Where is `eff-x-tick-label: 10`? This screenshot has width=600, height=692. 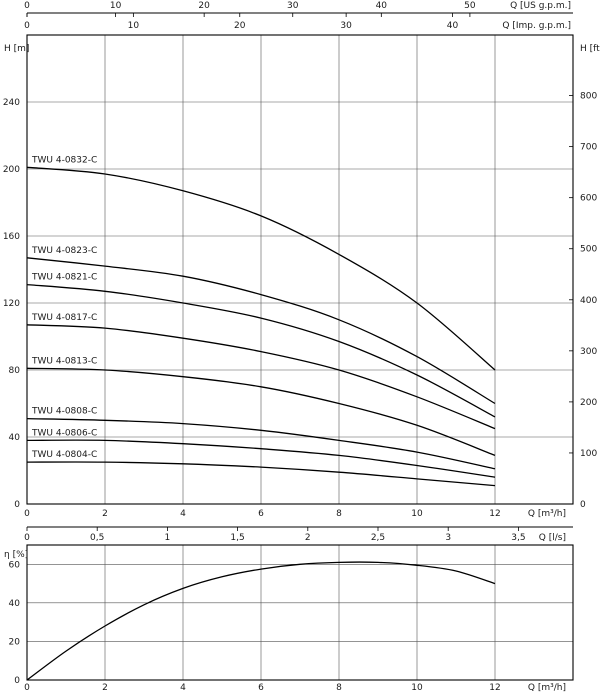 eff-x-tick-label: 10 is located at coordinates (417, 687).